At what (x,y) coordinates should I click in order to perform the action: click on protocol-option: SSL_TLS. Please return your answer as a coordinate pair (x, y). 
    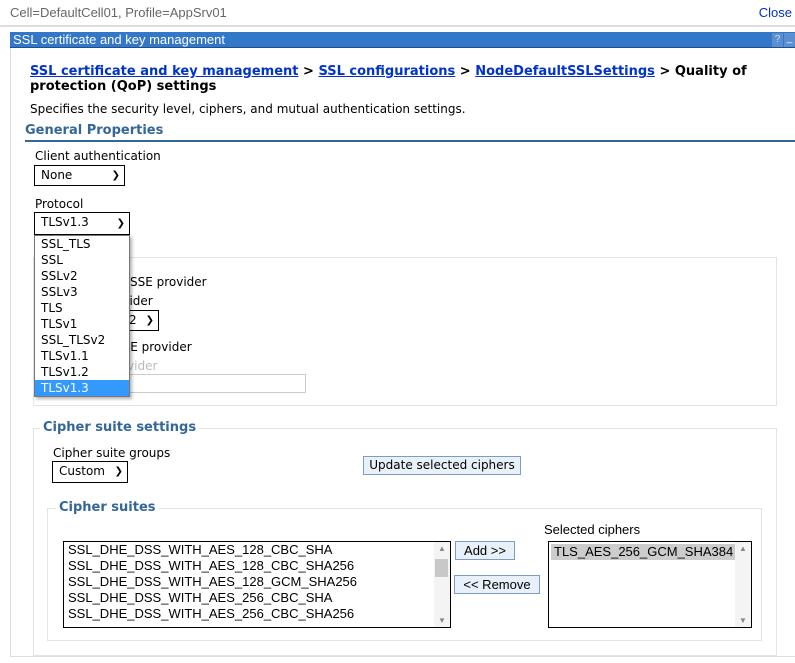
    Looking at the image, I should click on (66, 244).